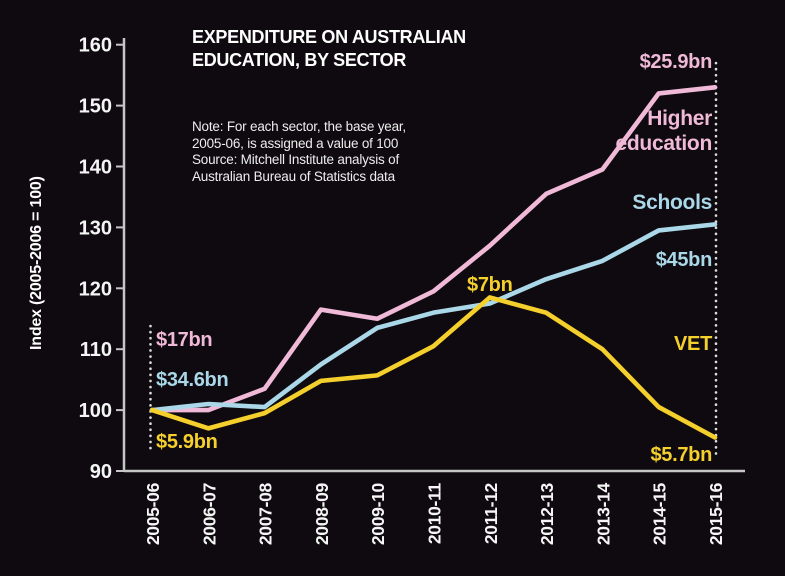 Image resolution: width=785 pixels, height=576 pixels. Describe the element at coordinates (603, 513) in the screenshot. I see `x-tick-label-2013-14: 2013-14` at that location.